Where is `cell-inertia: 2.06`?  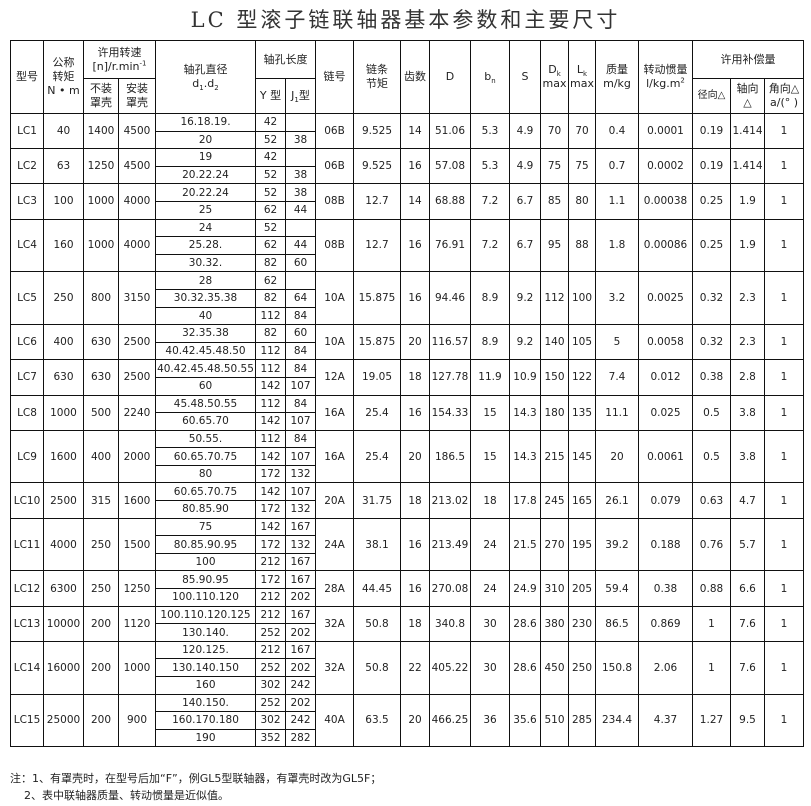 cell-inertia: 2.06 is located at coordinates (665, 667).